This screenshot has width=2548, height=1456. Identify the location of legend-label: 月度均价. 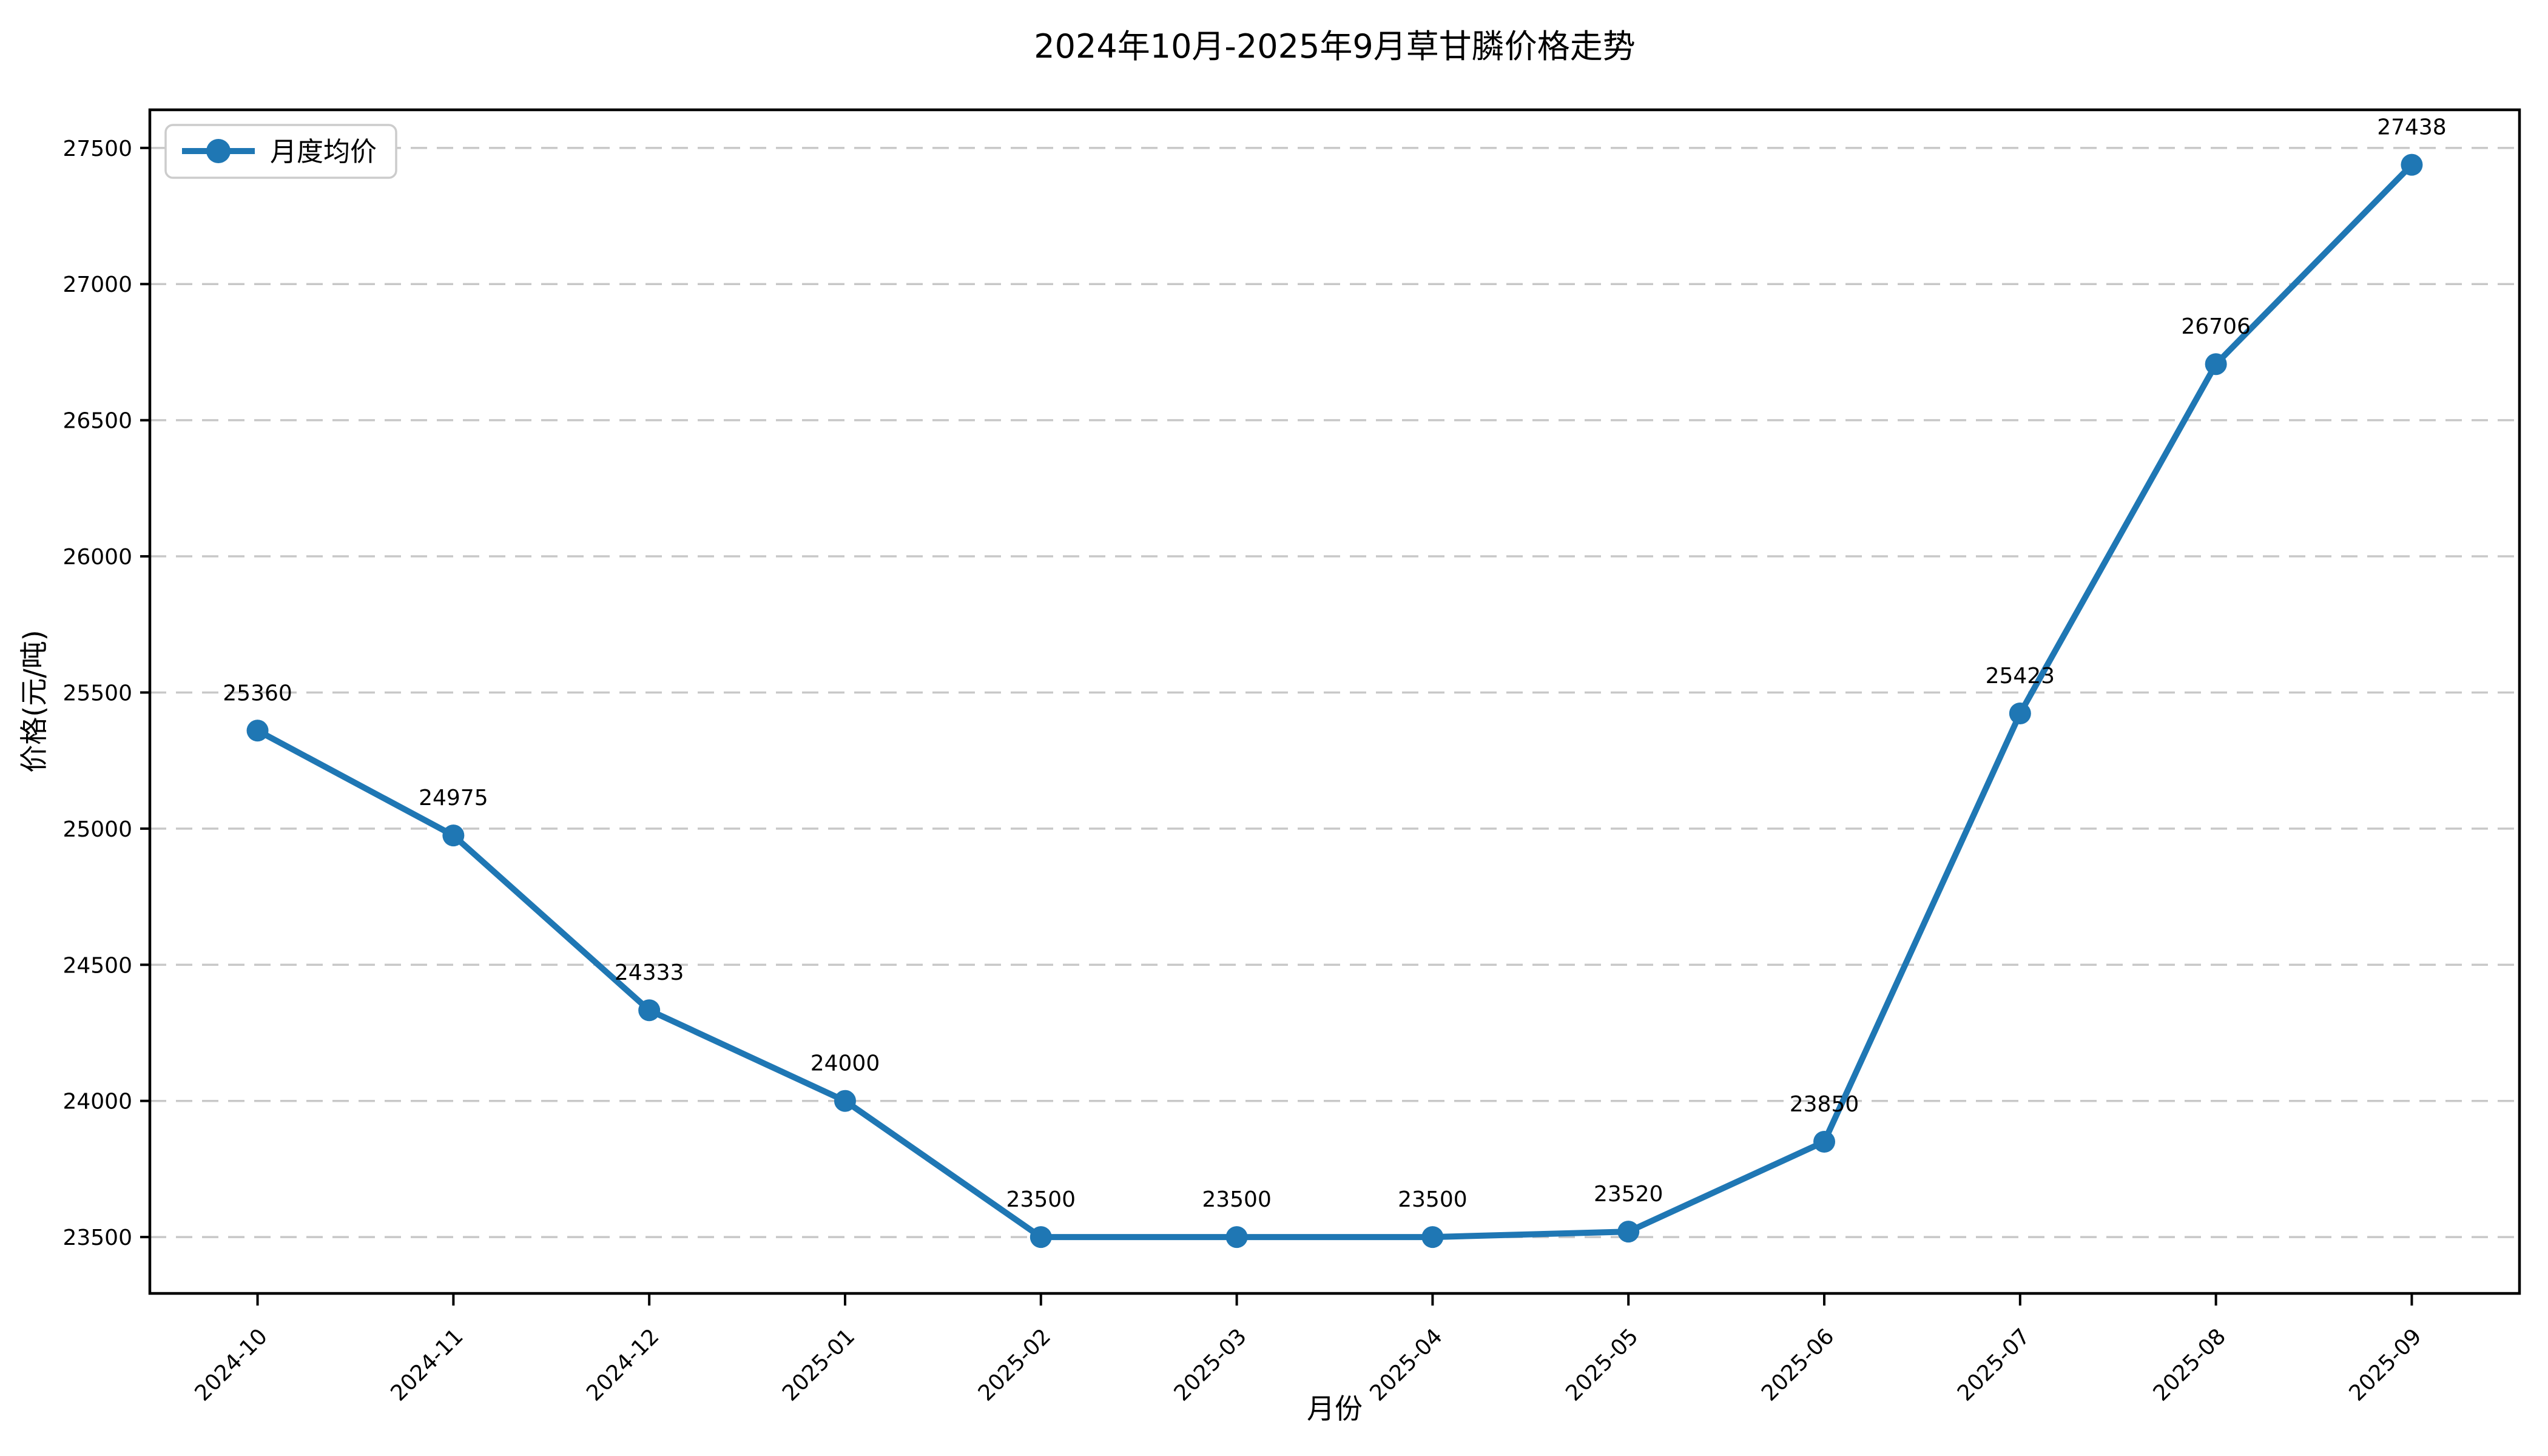
(323, 151).